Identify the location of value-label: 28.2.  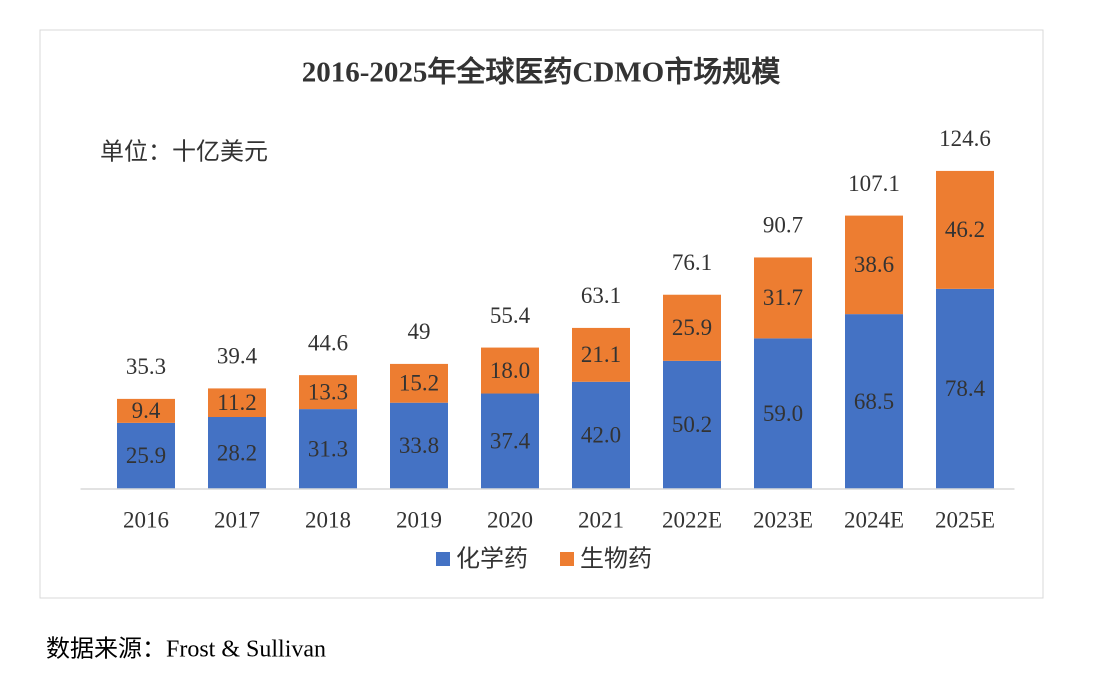
(237, 452).